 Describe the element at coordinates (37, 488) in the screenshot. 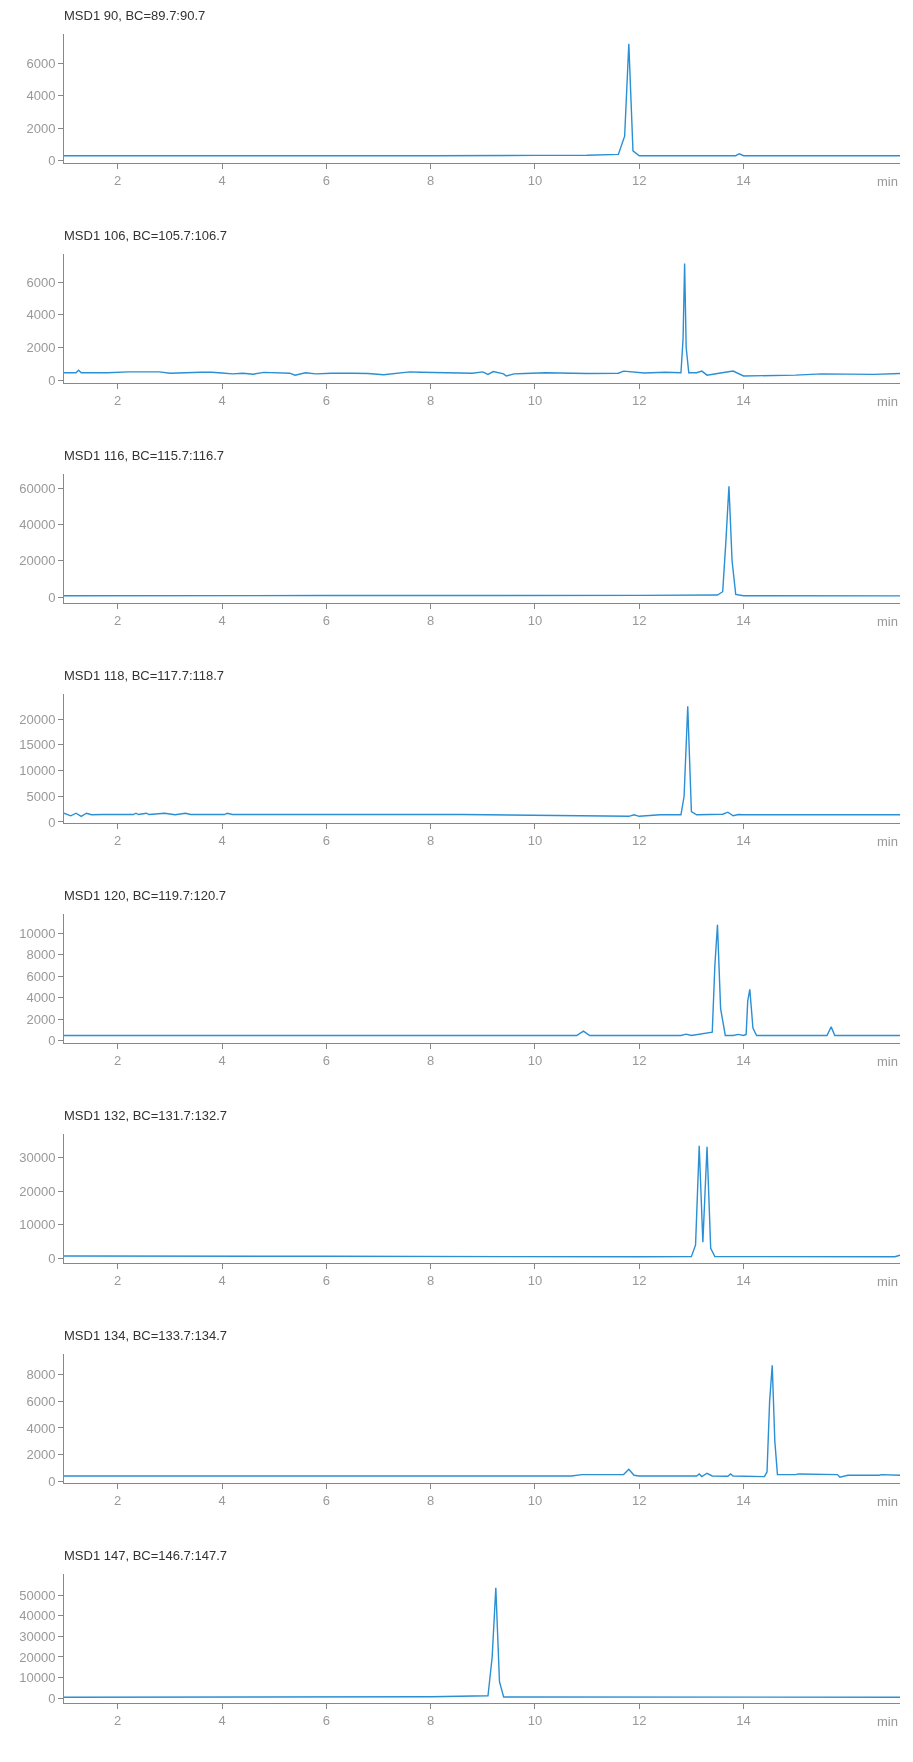

I see `y-tick-label: 60000` at that location.